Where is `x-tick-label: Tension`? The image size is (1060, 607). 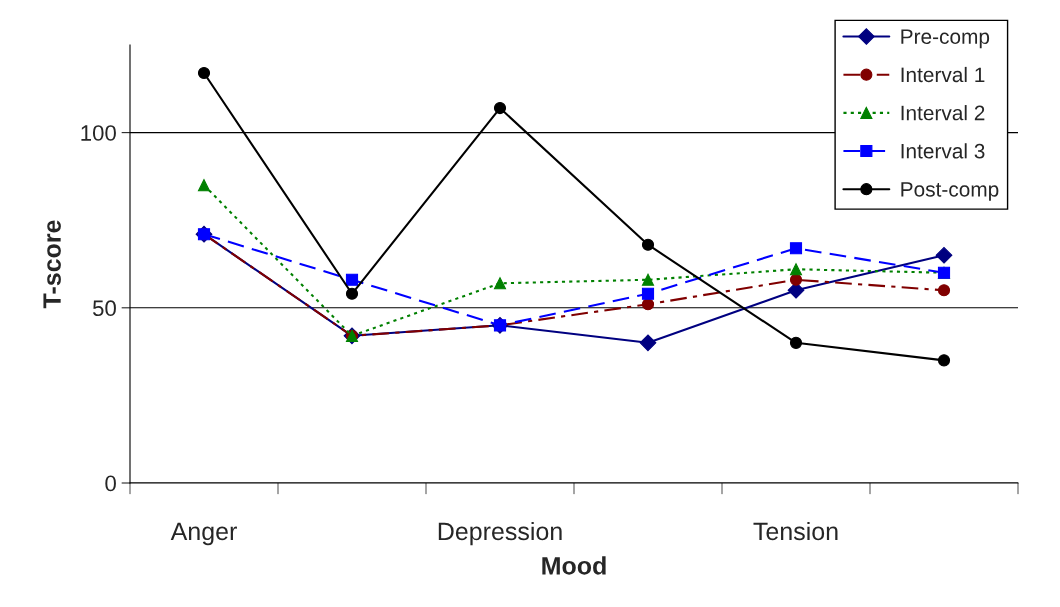
x-tick-label: Tension is located at coordinates (795, 531).